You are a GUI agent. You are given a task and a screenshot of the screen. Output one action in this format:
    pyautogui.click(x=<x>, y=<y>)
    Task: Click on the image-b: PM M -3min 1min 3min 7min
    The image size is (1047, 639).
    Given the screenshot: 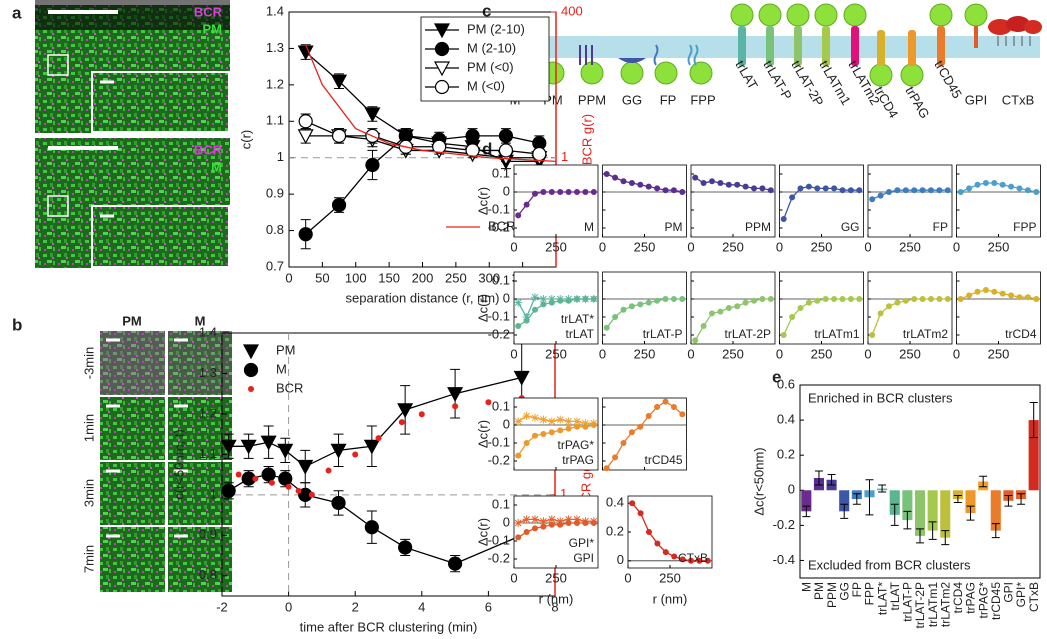 What is the action you would take?
    pyautogui.click(x=156, y=452)
    